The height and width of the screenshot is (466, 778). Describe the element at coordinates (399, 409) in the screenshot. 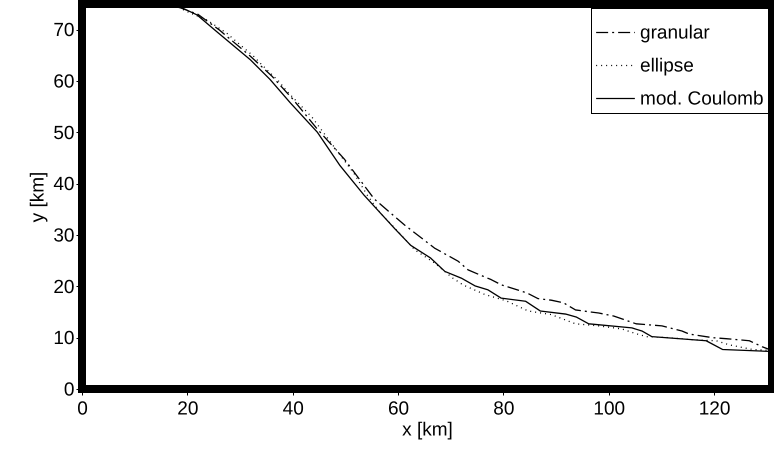

I see `x-tick-label: 60` at that location.